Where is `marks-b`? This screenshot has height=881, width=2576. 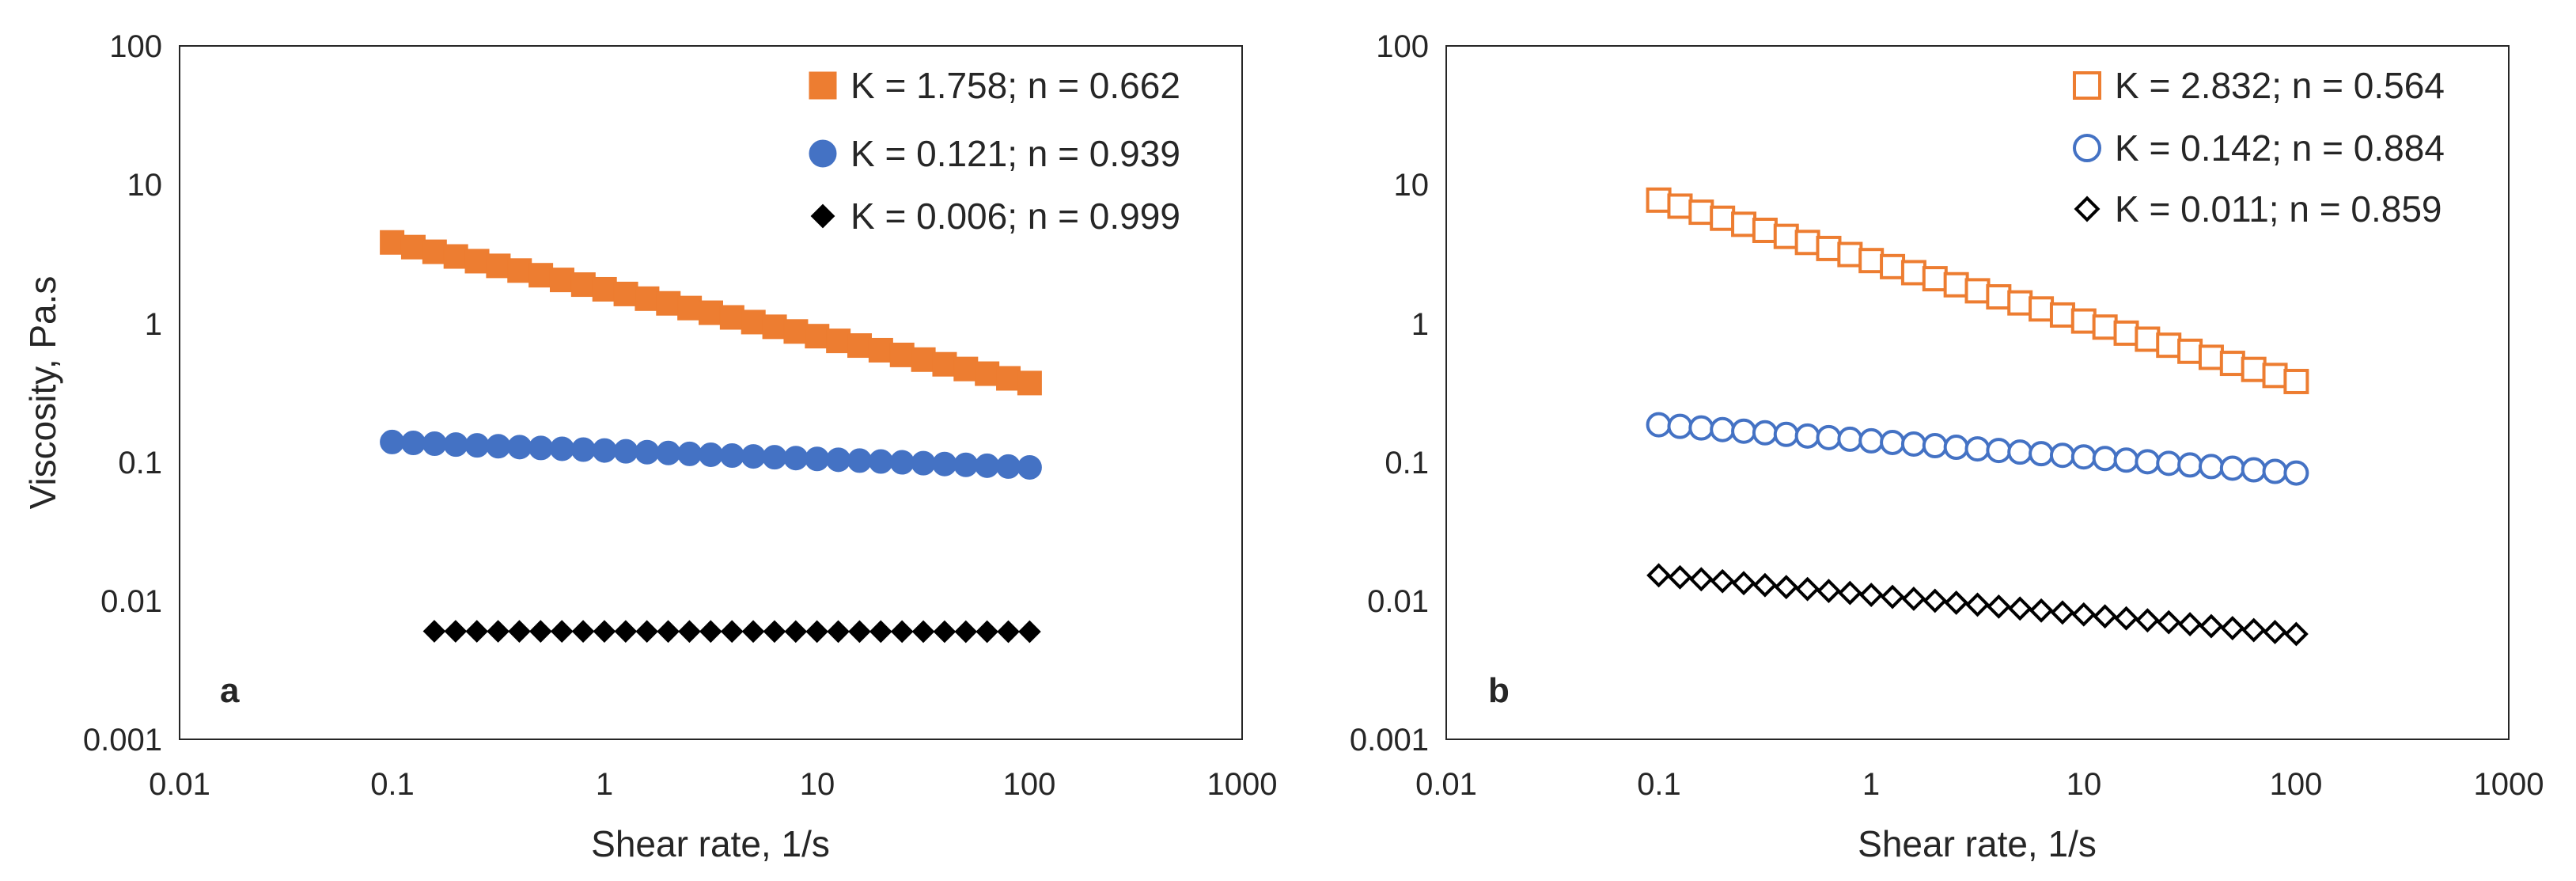 marks-b is located at coordinates (1977, 417).